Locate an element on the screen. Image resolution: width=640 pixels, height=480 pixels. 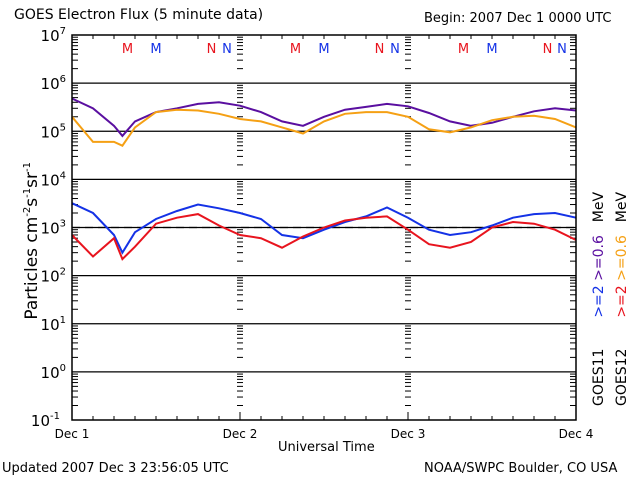
legend-goes11-sat: GOES11 is located at coordinates (599, 377).